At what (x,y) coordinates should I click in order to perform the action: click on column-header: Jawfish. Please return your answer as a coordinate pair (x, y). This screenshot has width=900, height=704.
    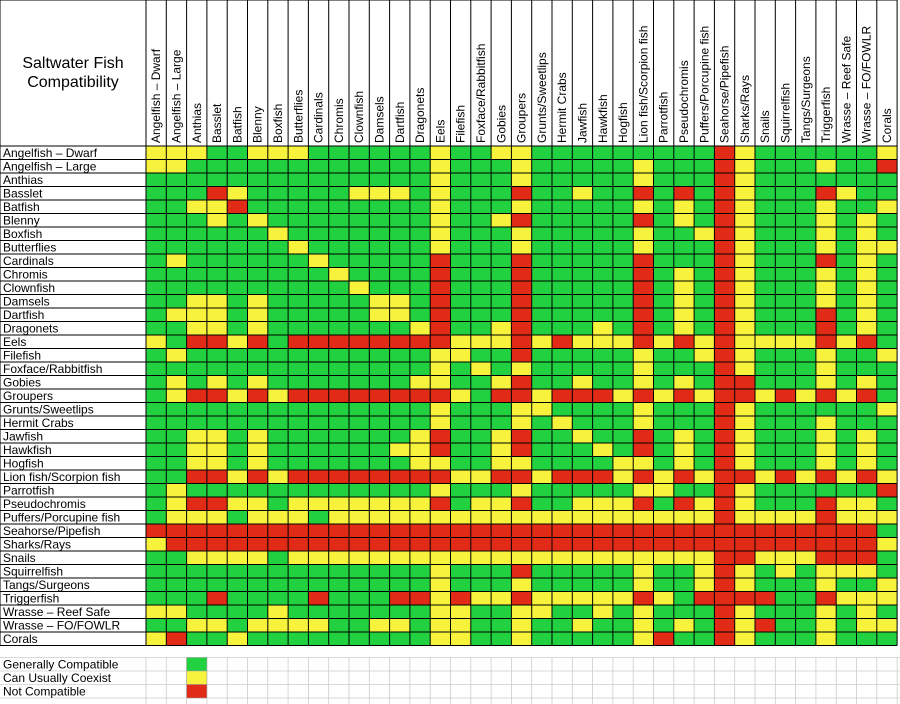
    Looking at the image, I should click on (582, 123).